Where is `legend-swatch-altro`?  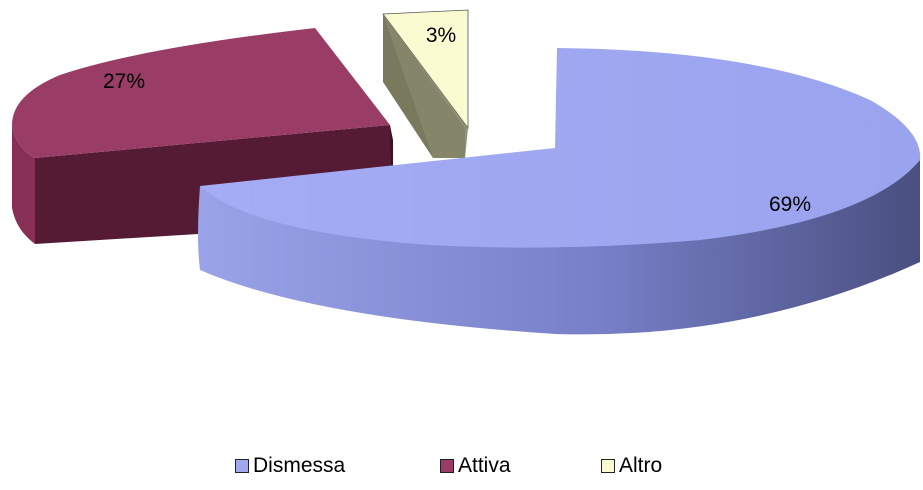
legend-swatch-altro is located at coordinates (608, 466).